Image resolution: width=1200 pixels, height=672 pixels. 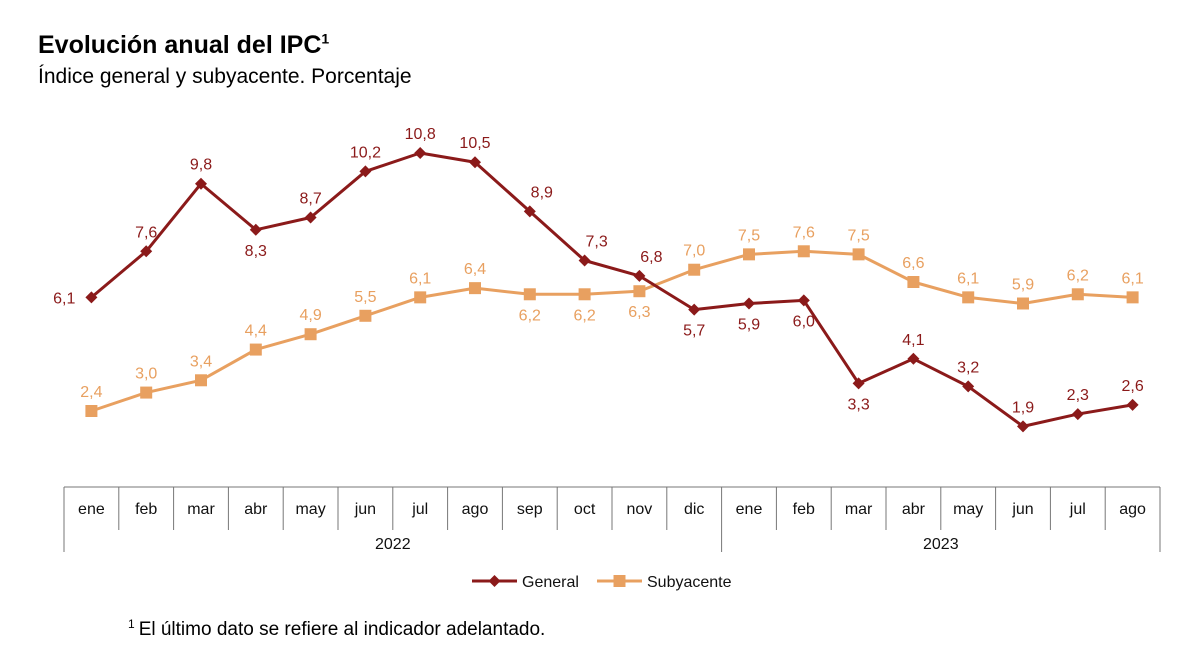 What do you see at coordinates (256, 331) in the screenshot?
I see `data-label-subyacente: 4,4` at bounding box center [256, 331].